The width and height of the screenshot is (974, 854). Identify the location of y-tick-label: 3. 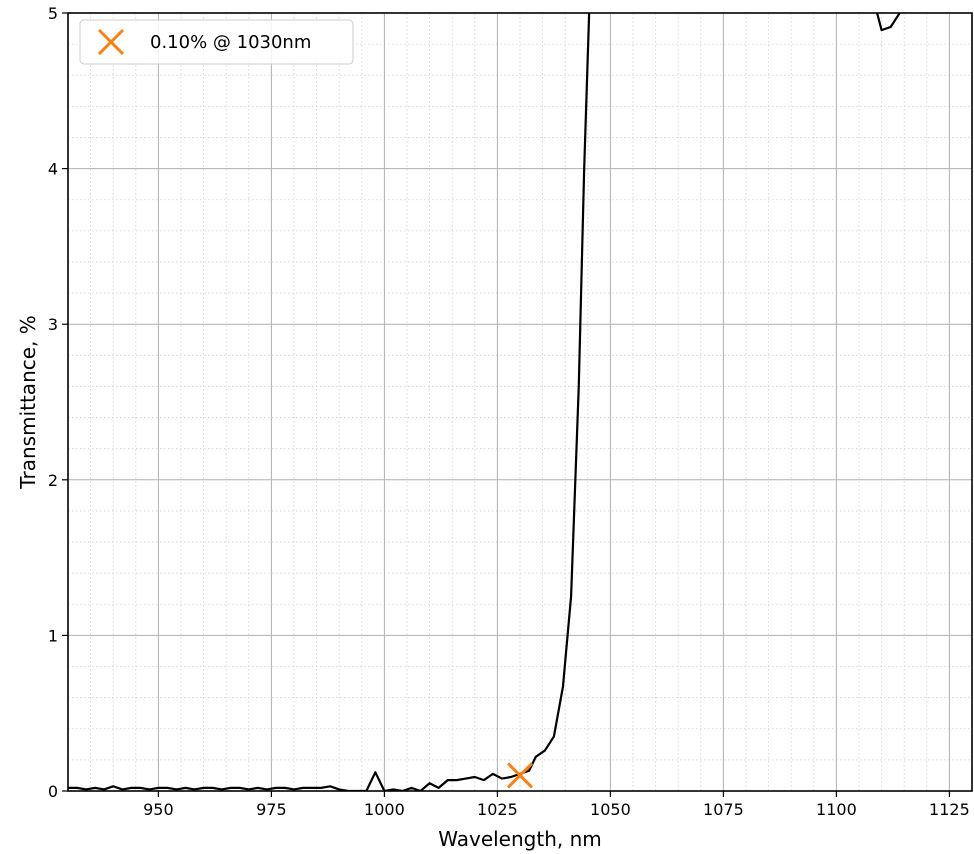
(53, 324).